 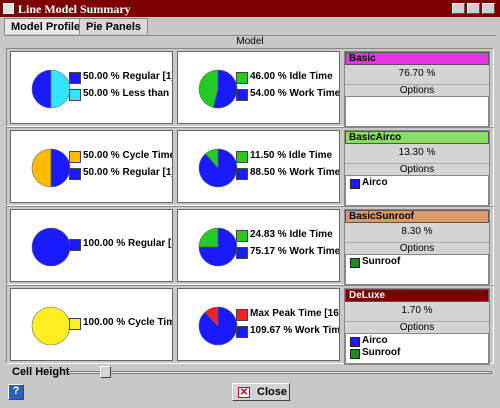 What do you see at coordinates (417, 58) in the screenshot?
I see `model-name: Basic` at bounding box center [417, 58].